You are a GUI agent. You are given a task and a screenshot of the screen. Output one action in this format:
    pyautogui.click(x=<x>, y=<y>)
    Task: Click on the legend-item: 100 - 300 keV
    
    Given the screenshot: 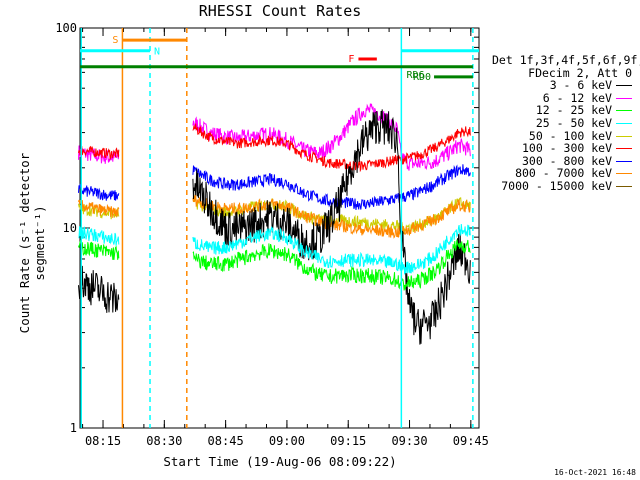 What is the action you would take?
    pyautogui.click(x=562, y=148)
    